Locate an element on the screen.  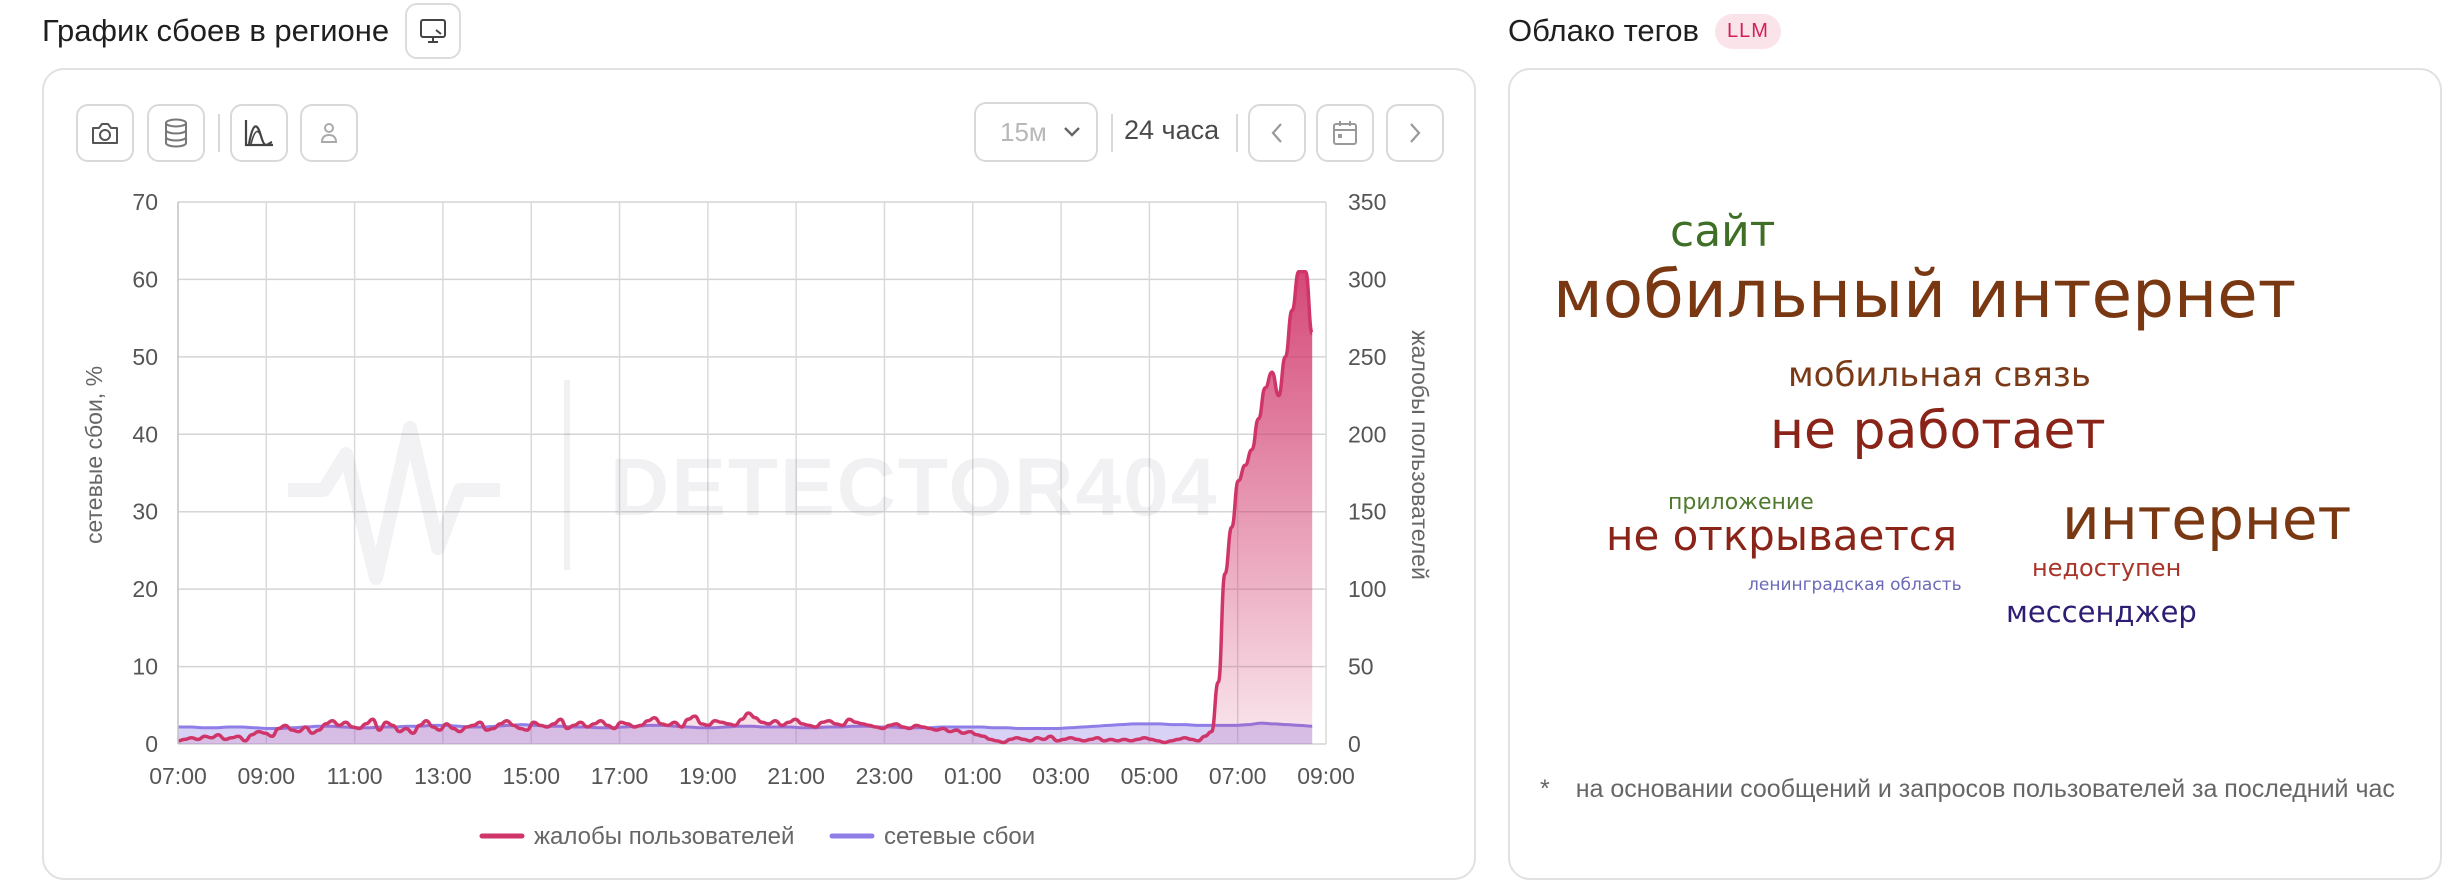
calendar-button is located at coordinates (1345, 133).